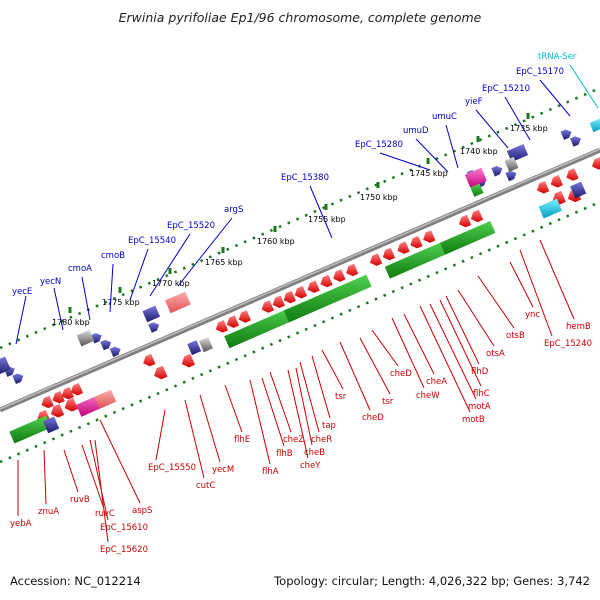 The height and width of the screenshot is (600, 600). What do you see at coordinates (540, 72) in the screenshot?
I see `gene-label-forward: EpC_15170` at bounding box center [540, 72].